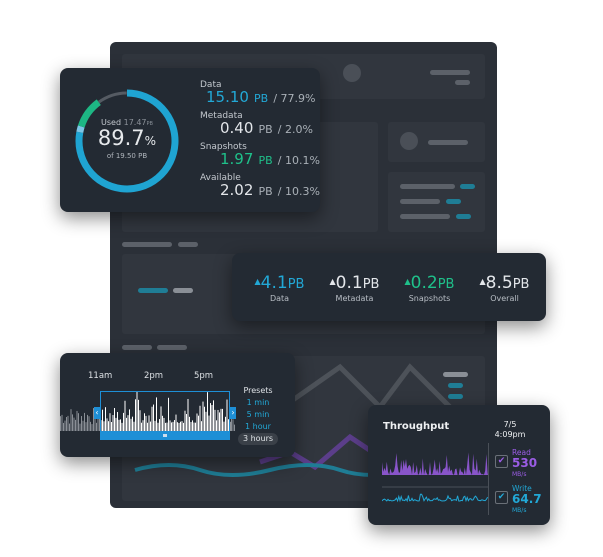 The width and height of the screenshot is (603, 557). Describe the element at coordinates (237, 128) in the screenshot. I see `usage-row-value: 0.40` at that location.